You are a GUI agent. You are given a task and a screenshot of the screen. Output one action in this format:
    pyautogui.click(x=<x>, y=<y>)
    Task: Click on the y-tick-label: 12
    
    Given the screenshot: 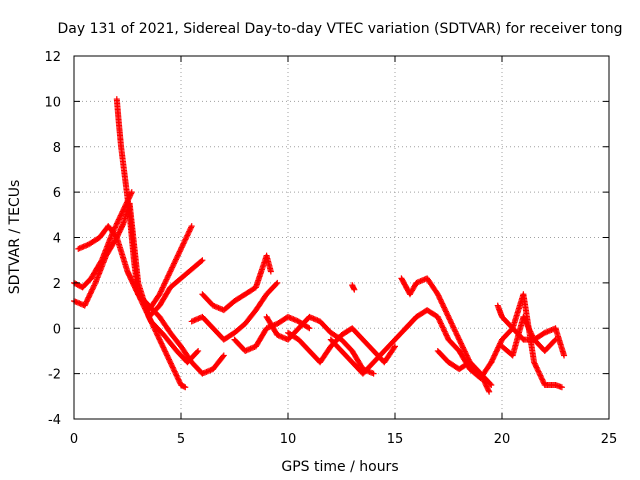 What is the action you would take?
    pyautogui.click(x=52, y=57)
    